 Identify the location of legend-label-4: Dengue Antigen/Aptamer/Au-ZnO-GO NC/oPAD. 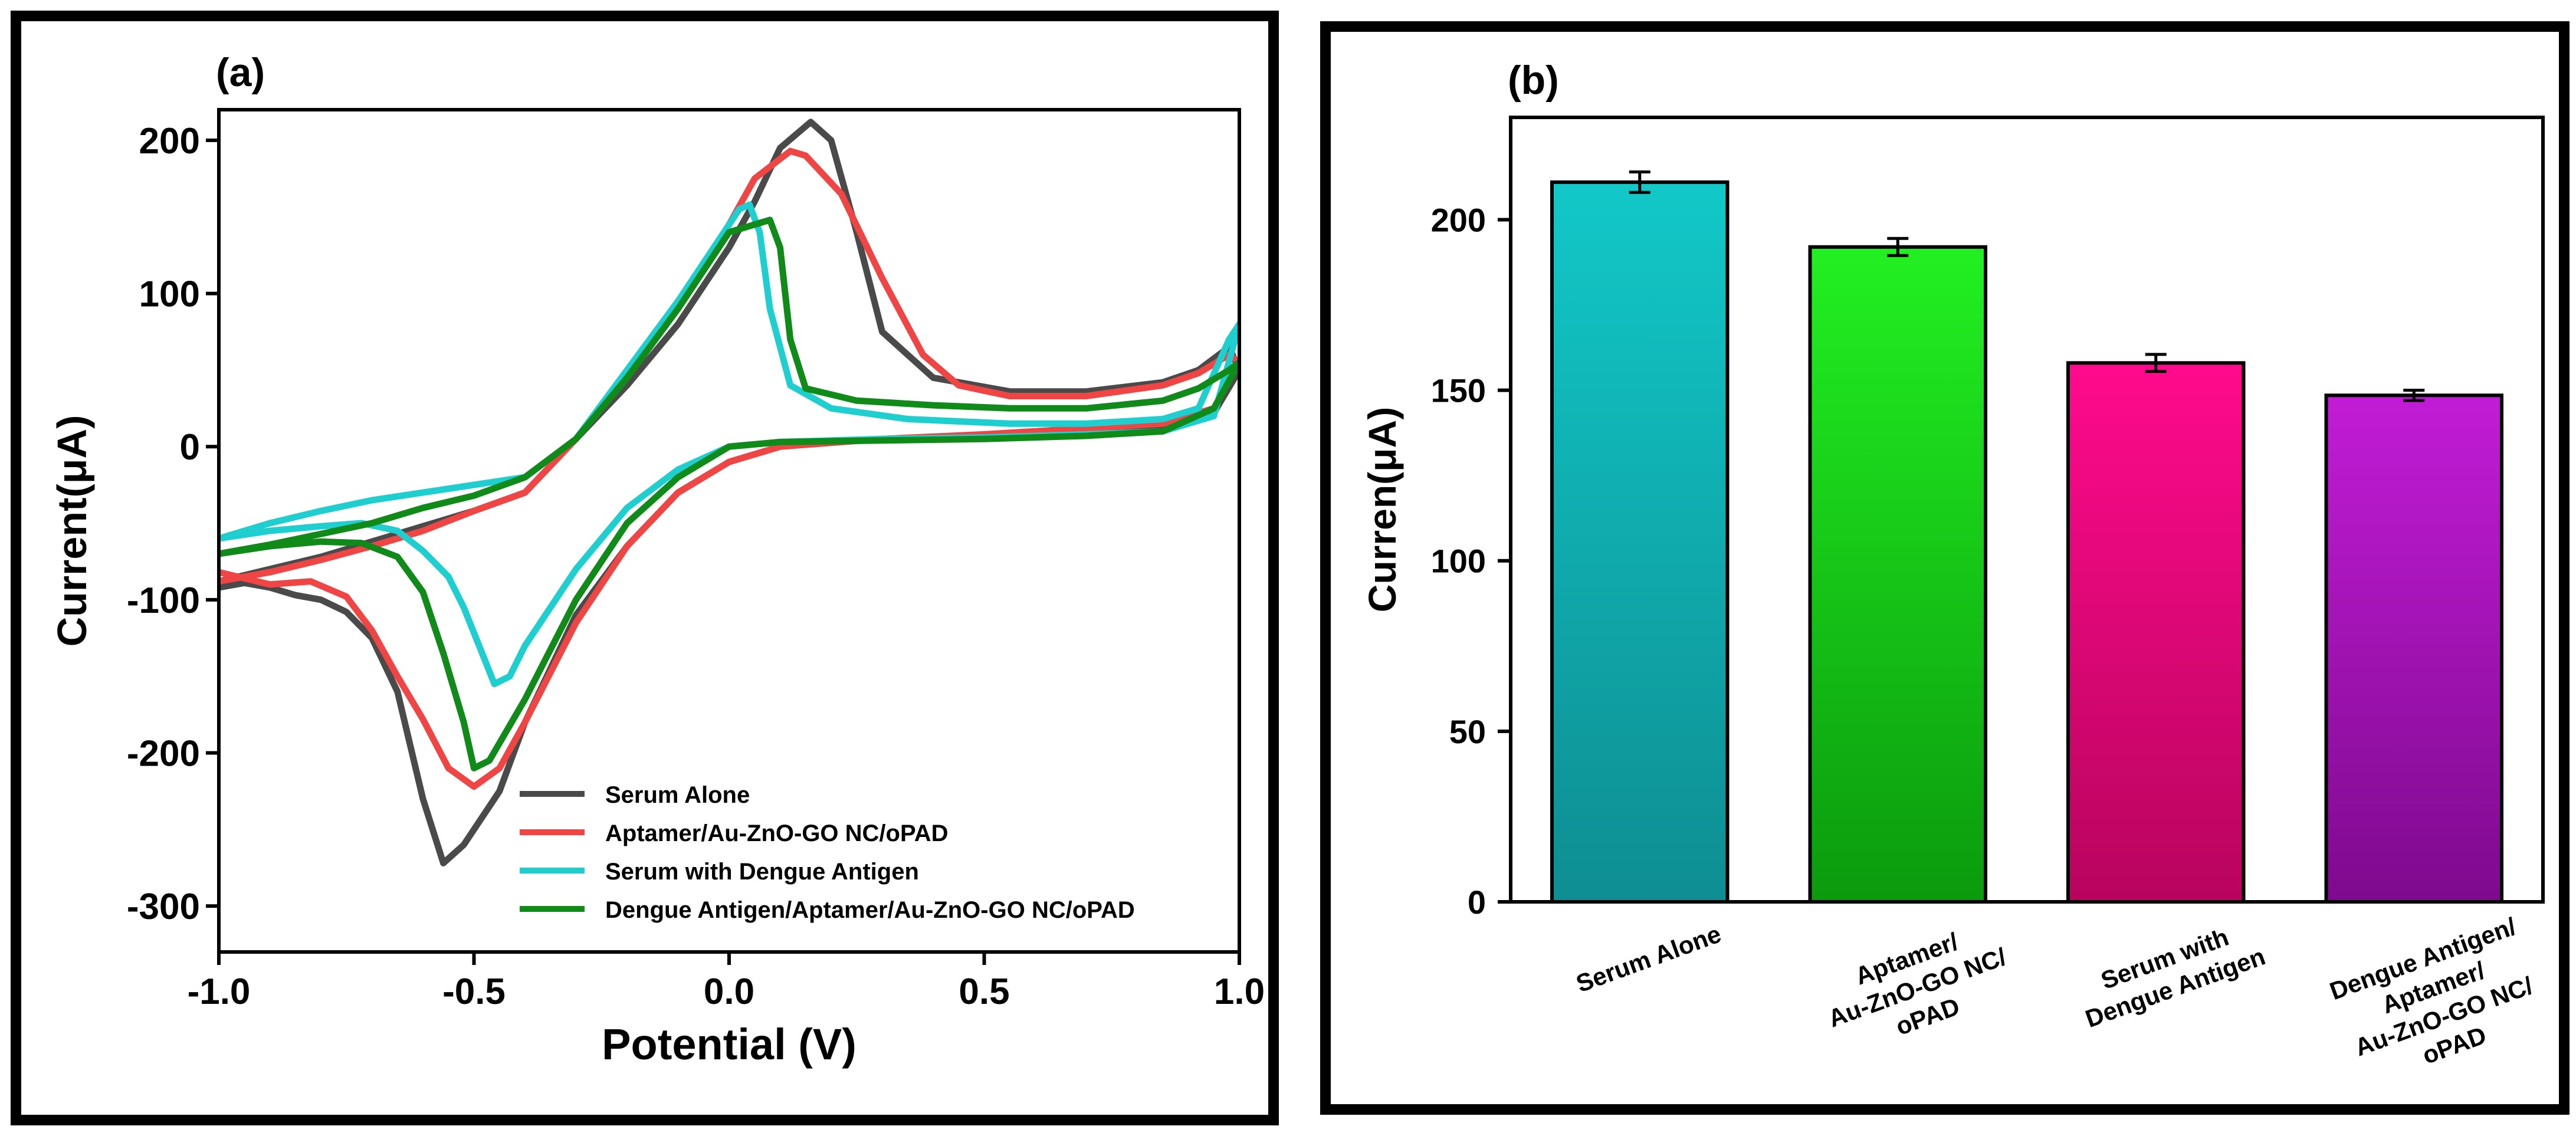
(870, 910).